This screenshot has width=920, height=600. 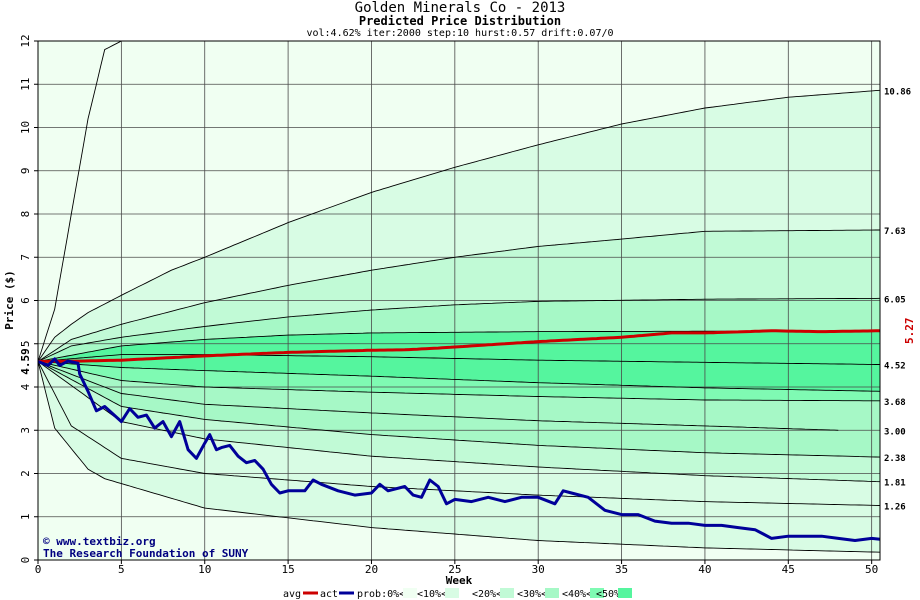 What do you see at coordinates (25, 214) in the screenshot?
I see `y-tick-label: 8` at bounding box center [25, 214].